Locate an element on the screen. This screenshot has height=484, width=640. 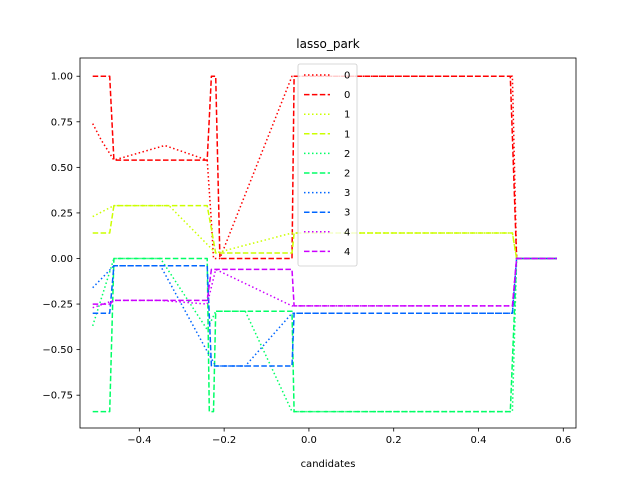
series-line-1-dotted is located at coordinates (324, 232).